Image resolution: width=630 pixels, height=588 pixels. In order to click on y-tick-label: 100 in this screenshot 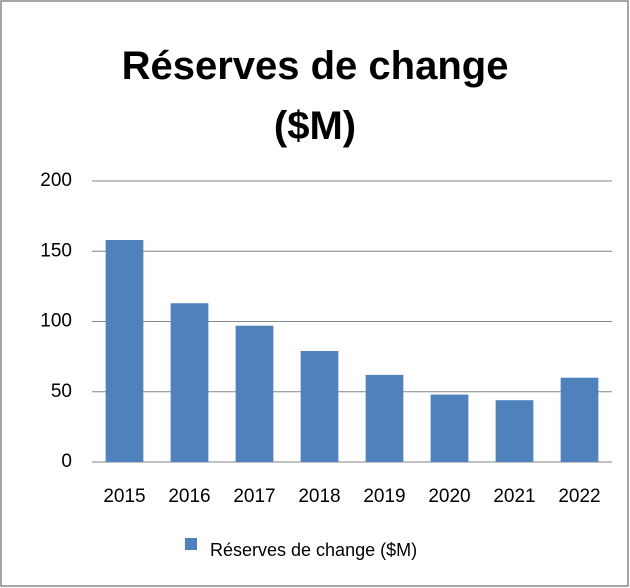, I will do `click(56, 321)`.